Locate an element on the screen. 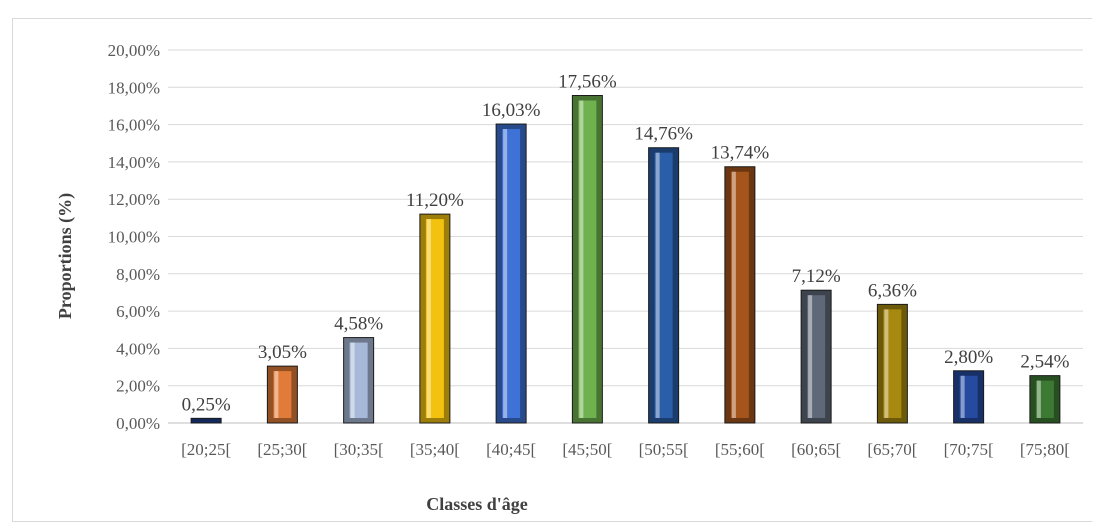  y-tick-label: 0,00% is located at coordinates (138, 423).